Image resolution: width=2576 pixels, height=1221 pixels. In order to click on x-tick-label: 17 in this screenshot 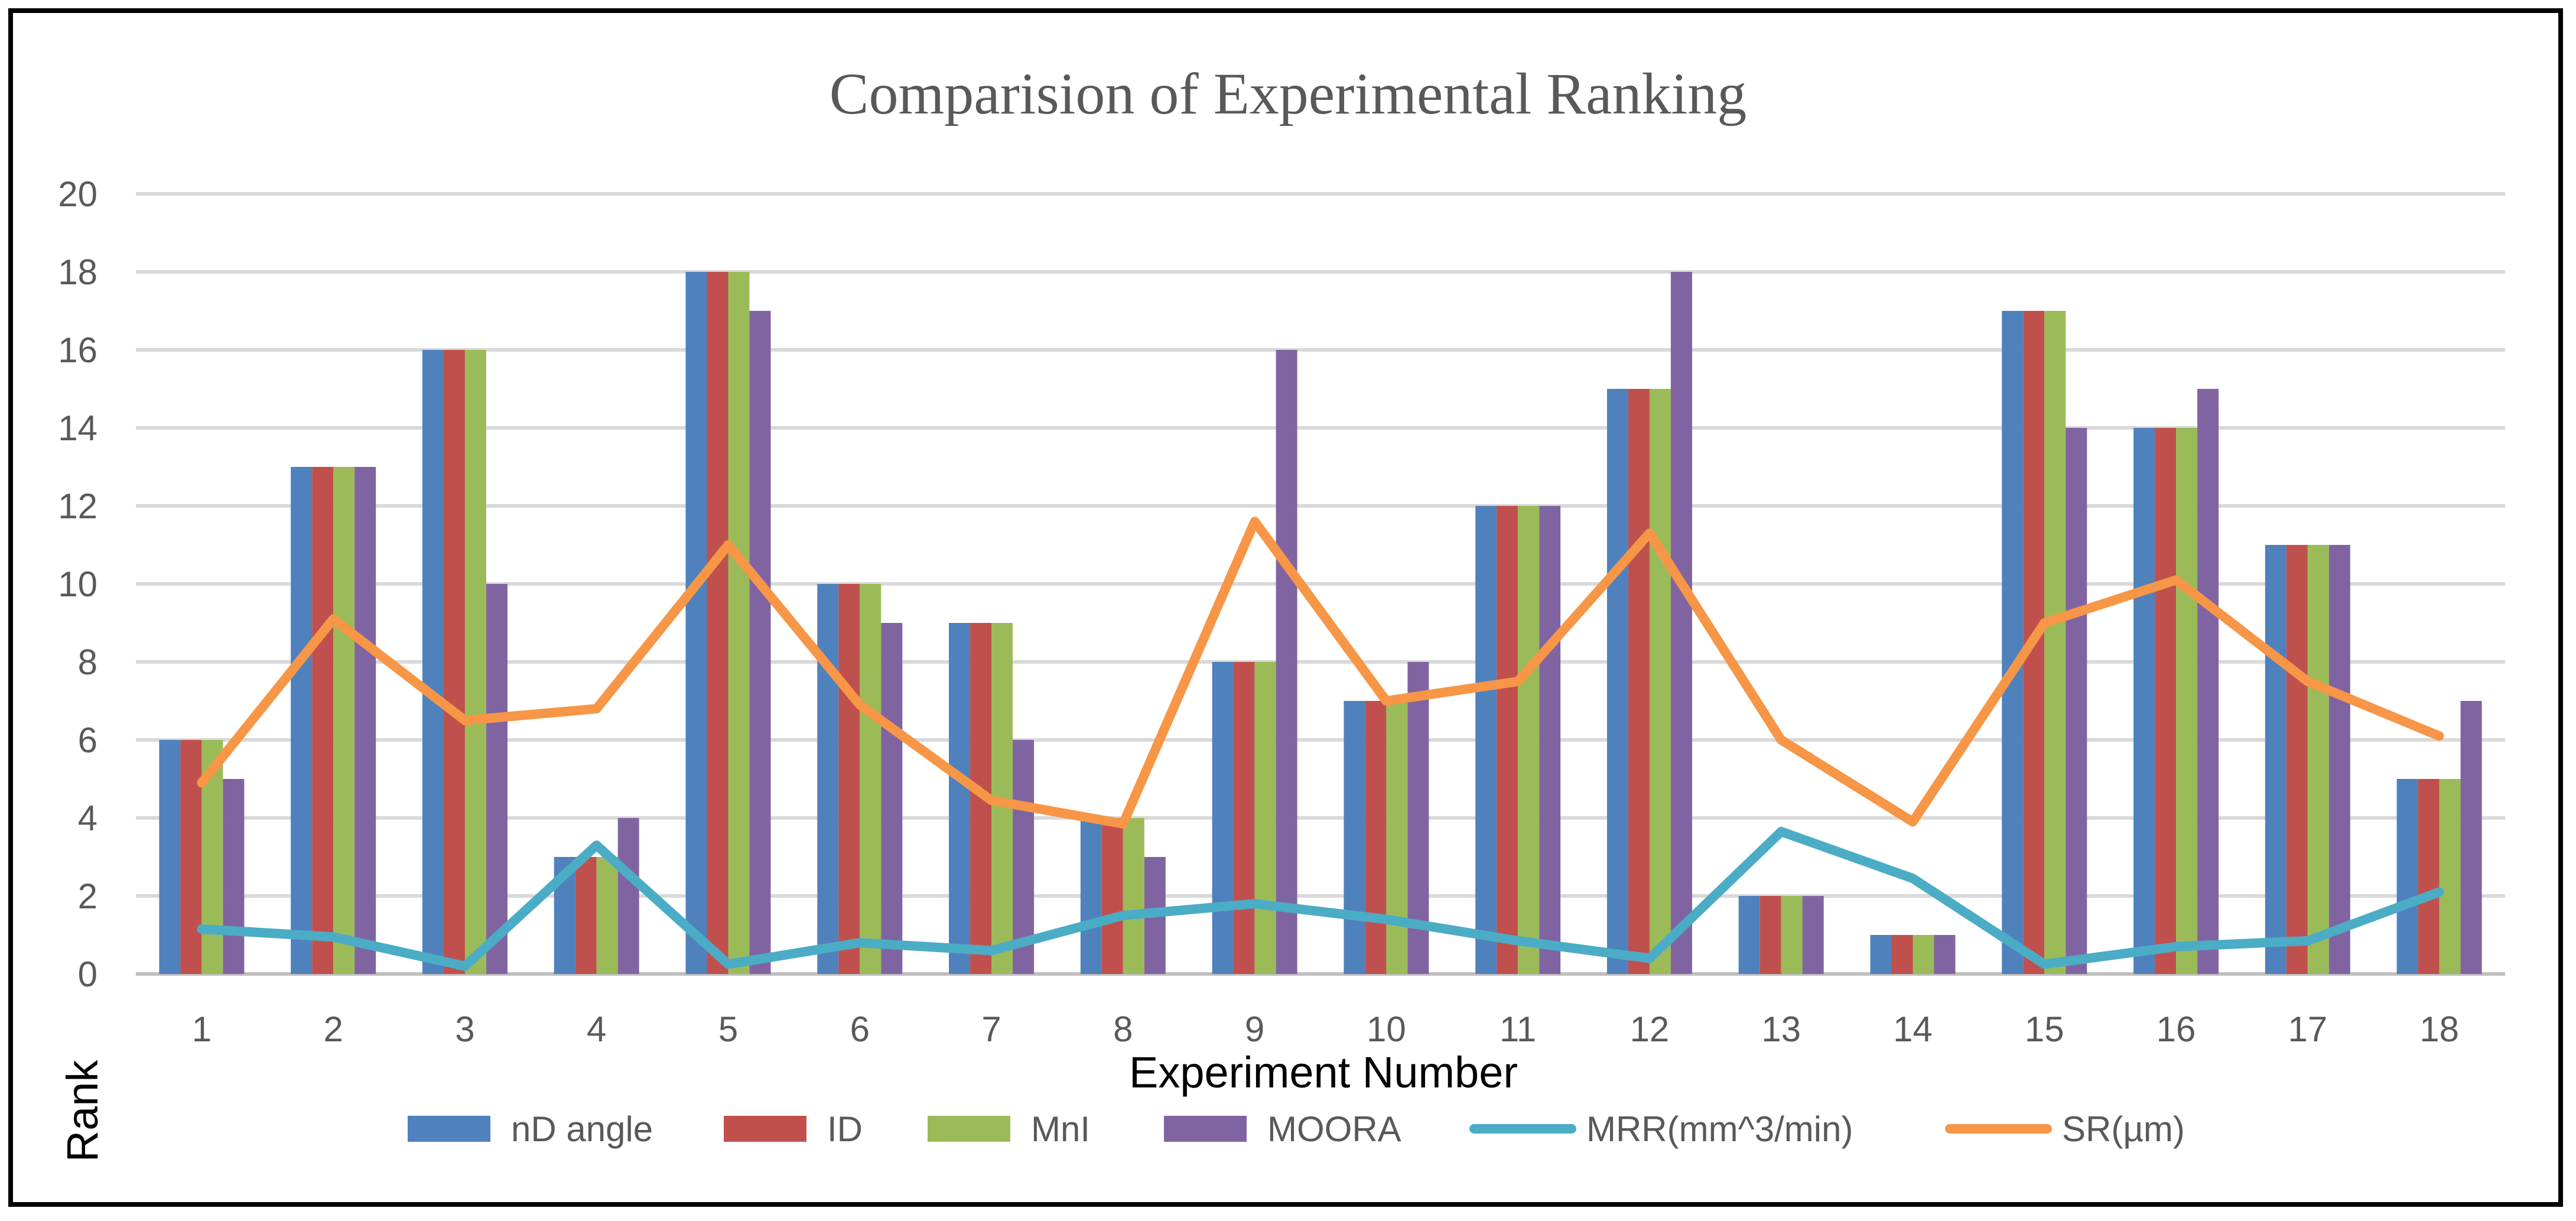, I will do `click(2307, 1029)`.